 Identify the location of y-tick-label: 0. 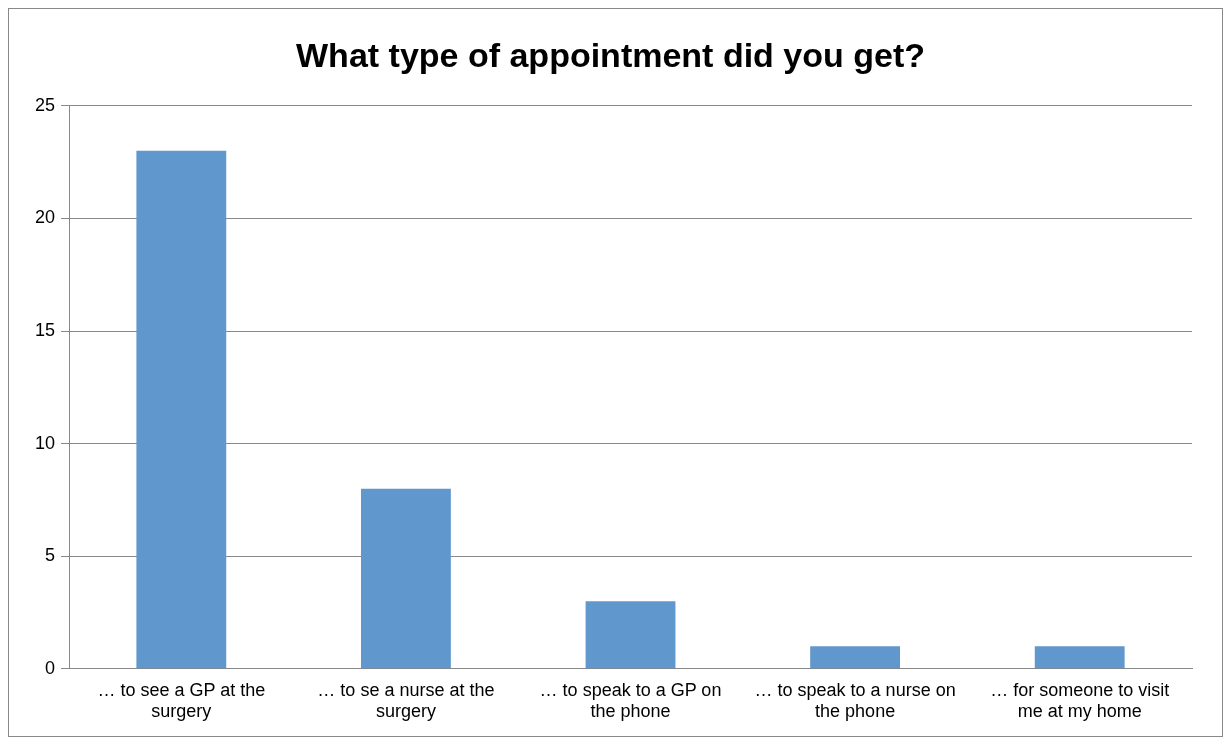
(50, 667).